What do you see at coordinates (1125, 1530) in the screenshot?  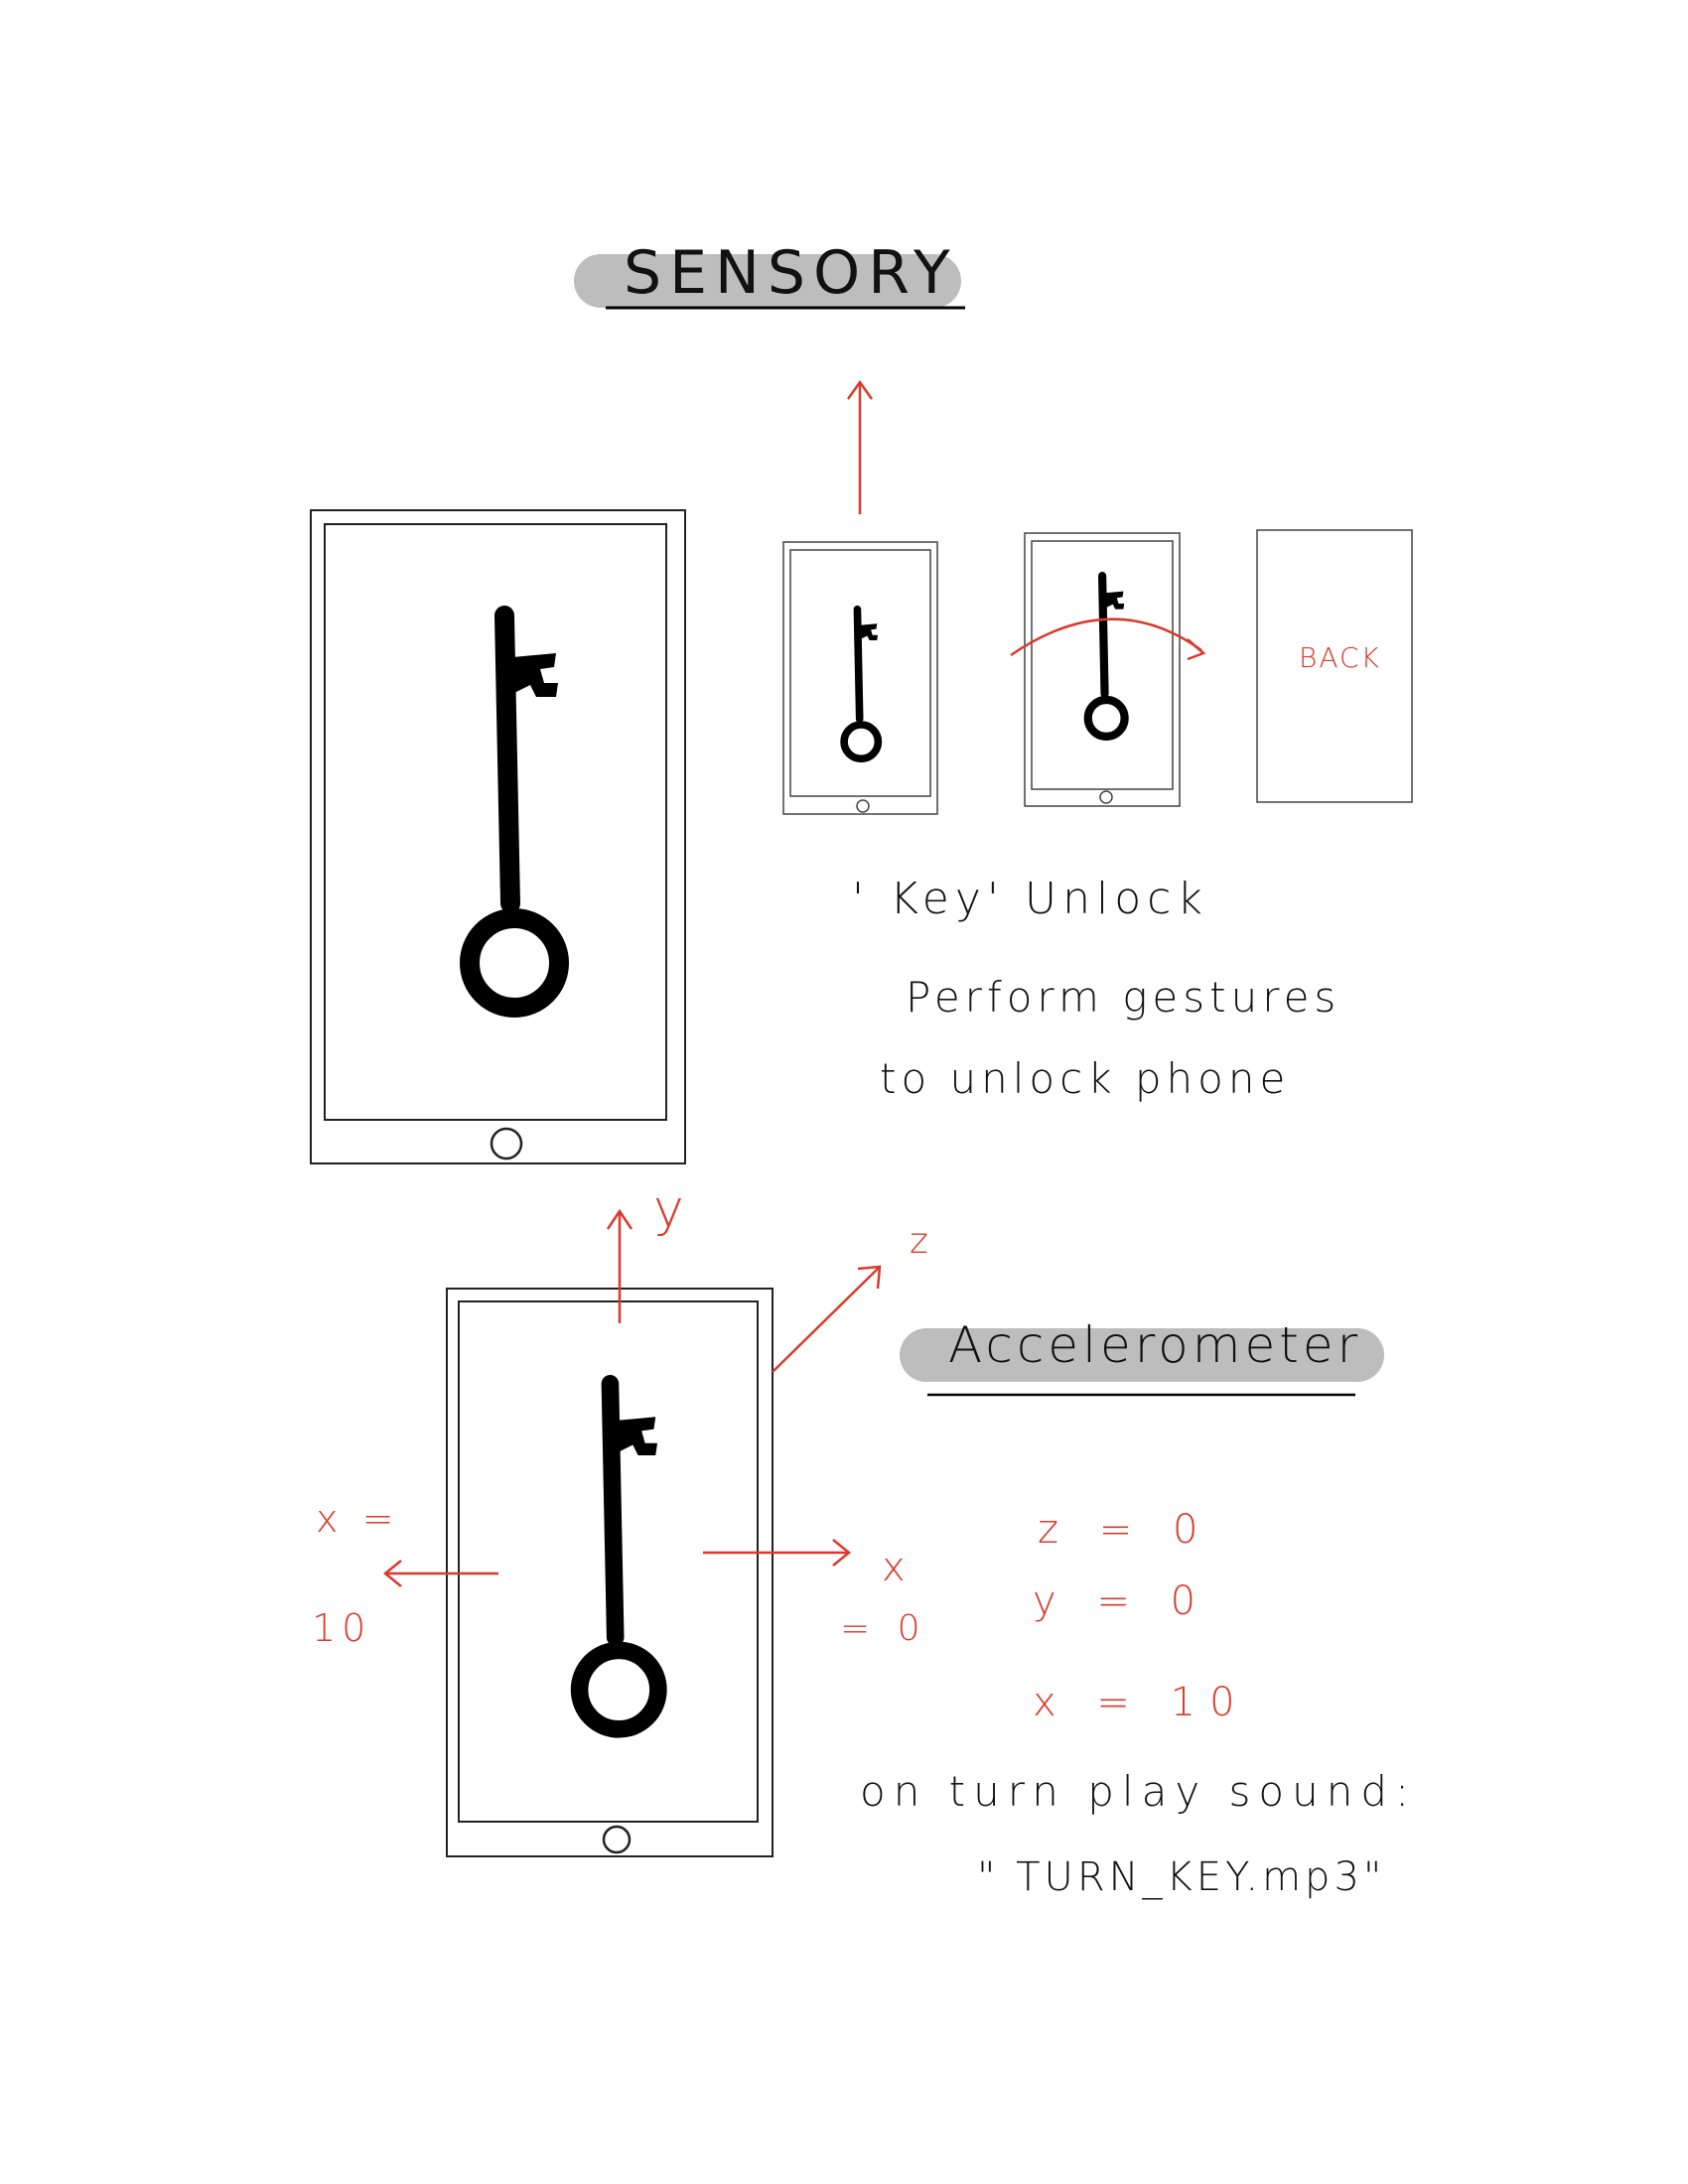 I see `readout-z: z = 0` at bounding box center [1125, 1530].